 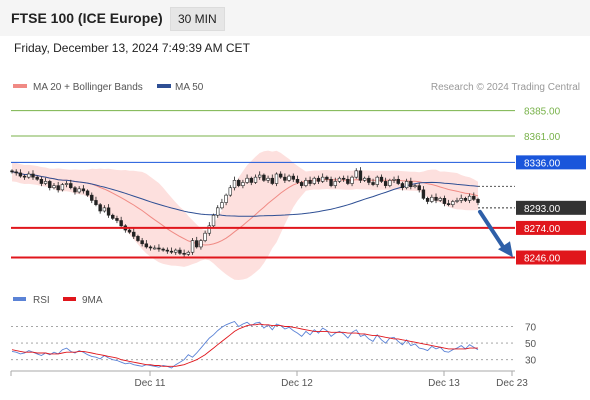 I want to click on credit-text: Research © 2024 Trading Central, so click(x=505, y=87).